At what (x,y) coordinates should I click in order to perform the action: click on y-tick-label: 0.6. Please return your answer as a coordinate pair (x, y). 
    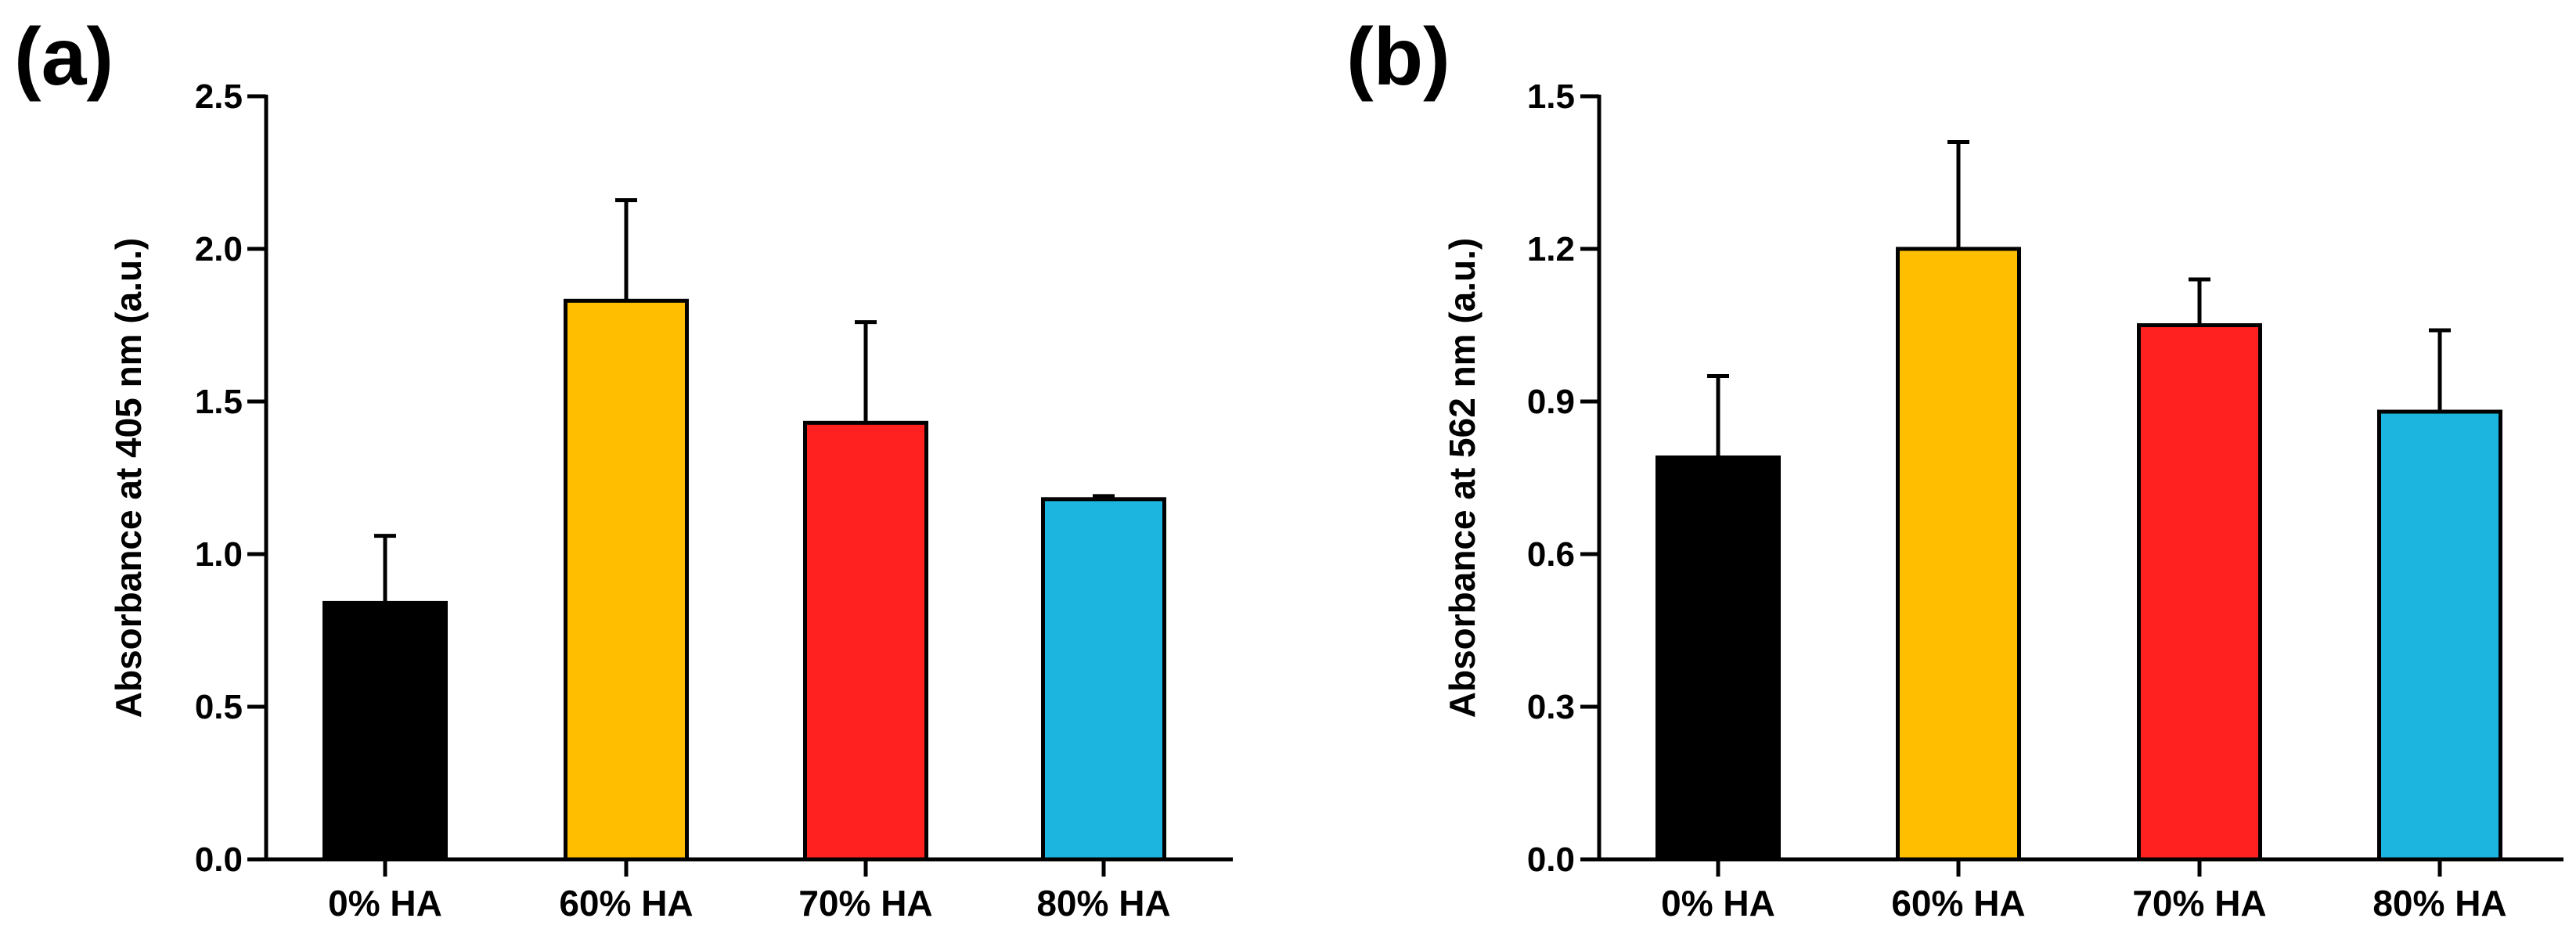
    Looking at the image, I should click on (1551, 554).